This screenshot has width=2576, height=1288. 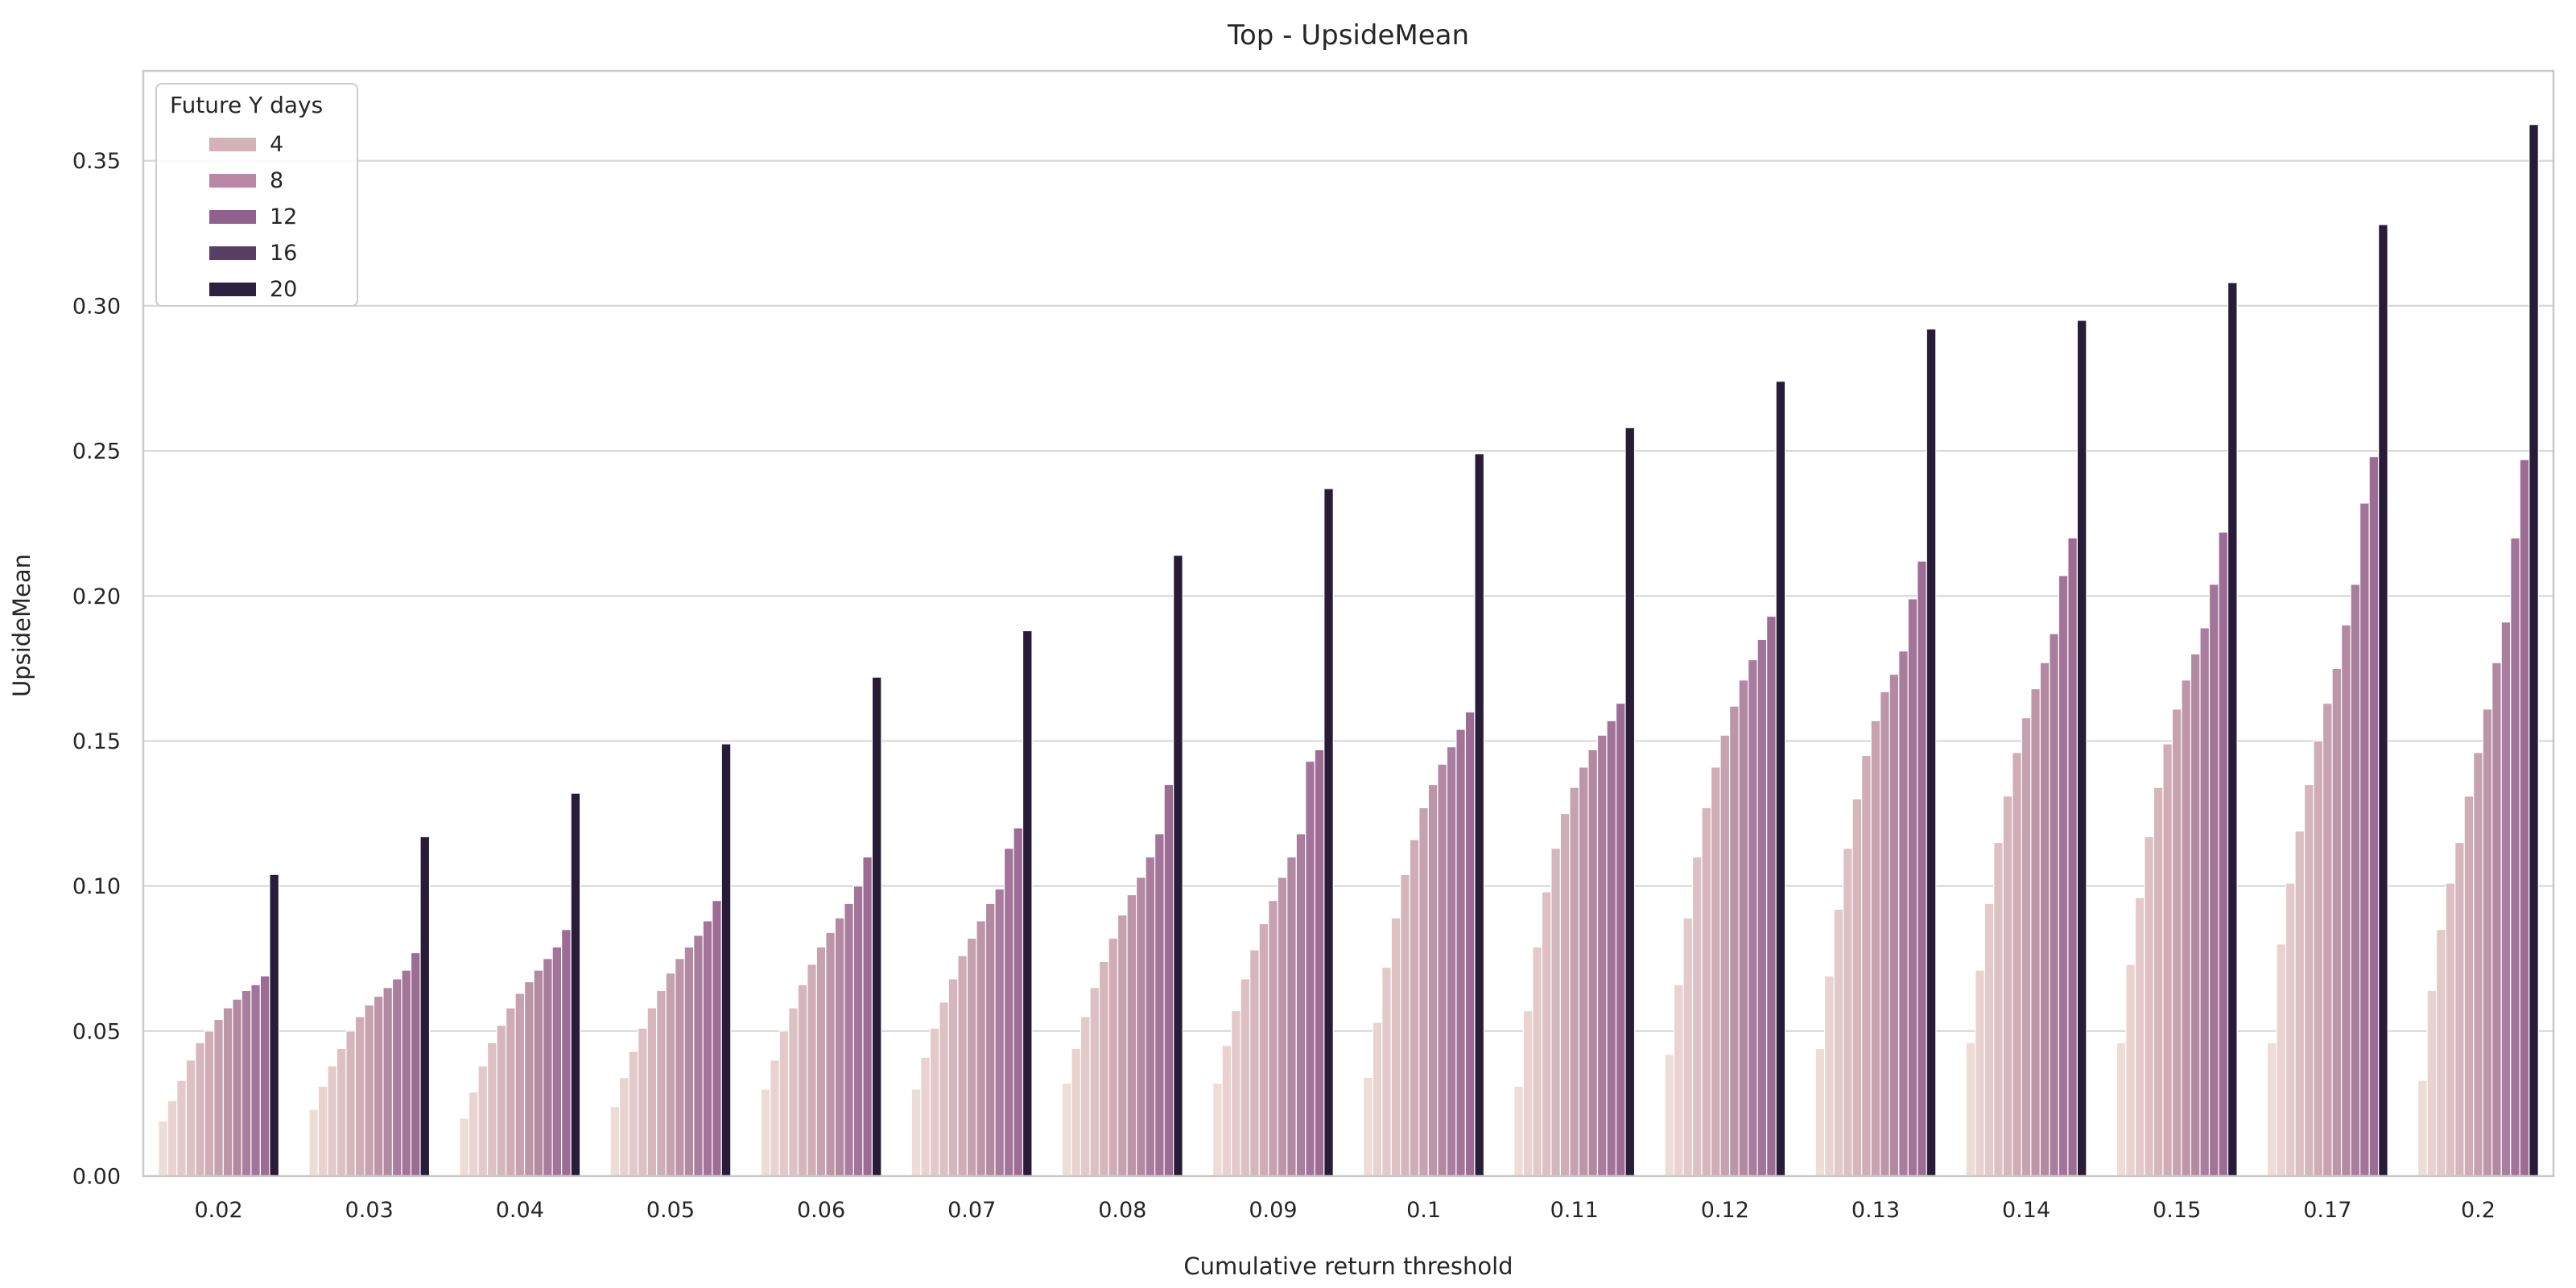 I want to click on legend-entry: 12, so click(x=257, y=217).